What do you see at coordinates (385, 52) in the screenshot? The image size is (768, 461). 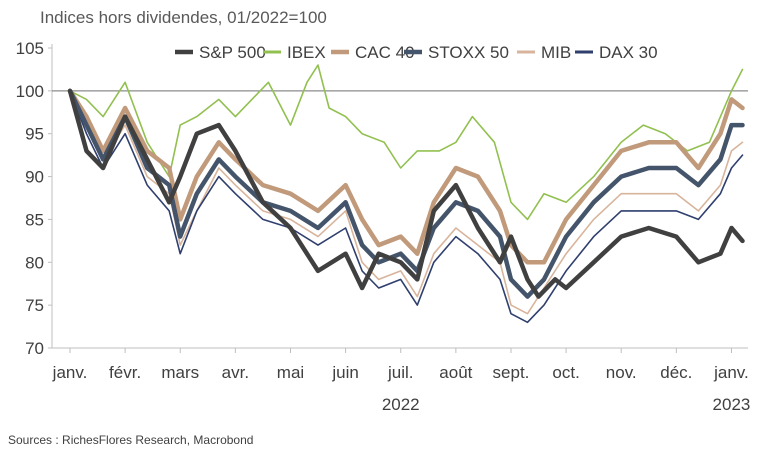 I see `legend-label: CAC 40` at bounding box center [385, 52].